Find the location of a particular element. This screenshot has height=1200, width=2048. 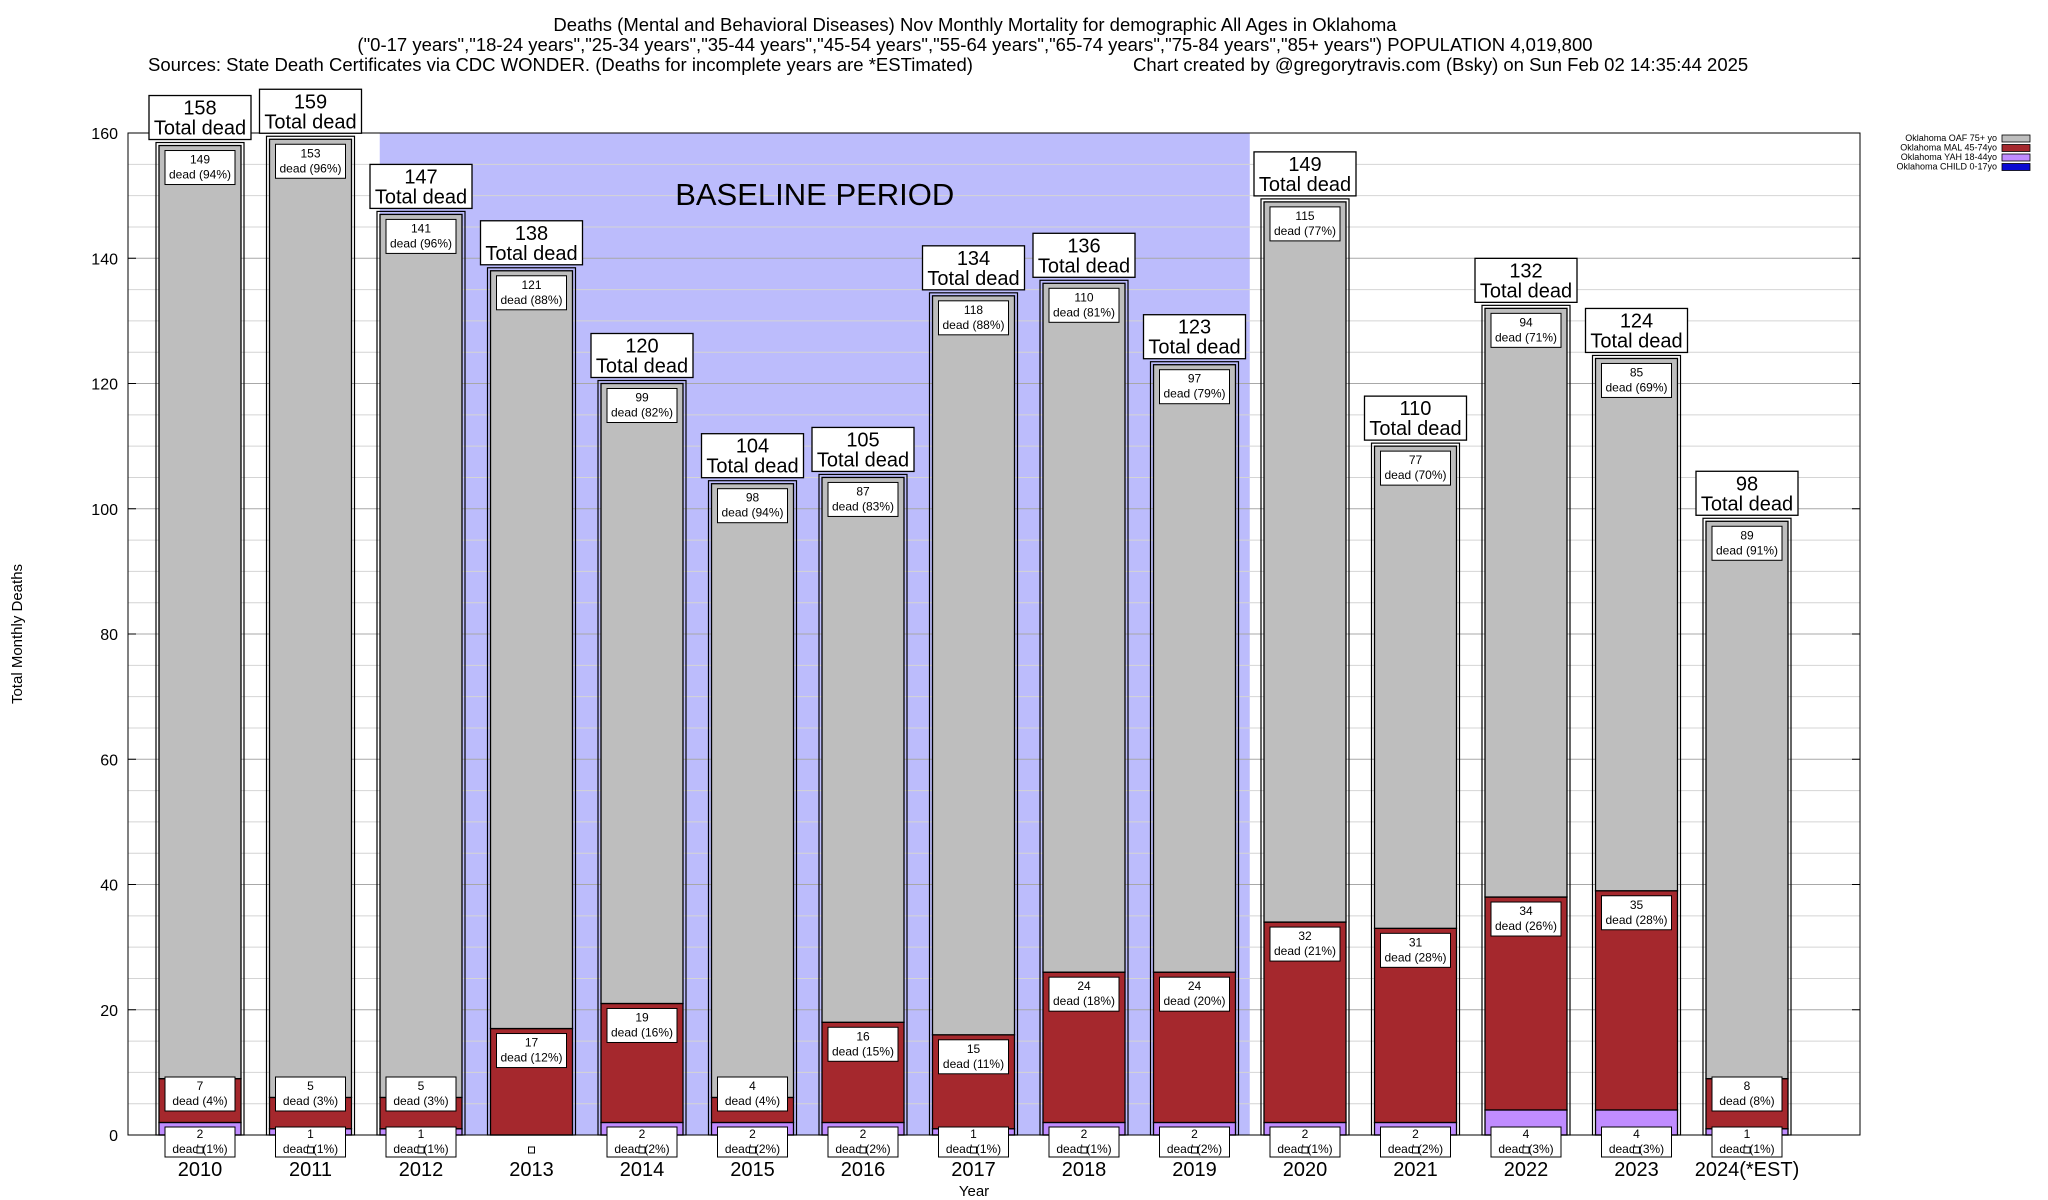

data-label: dead (96%) is located at coordinates (421, 243).